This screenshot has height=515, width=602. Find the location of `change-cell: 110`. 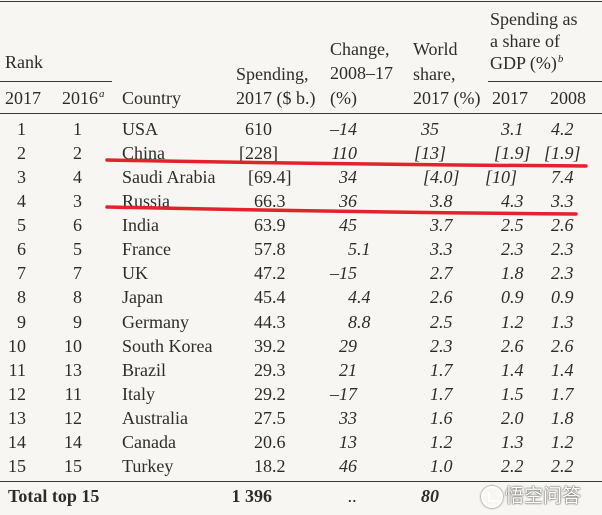

change-cell: 110 is located at coordinates (344, 153).